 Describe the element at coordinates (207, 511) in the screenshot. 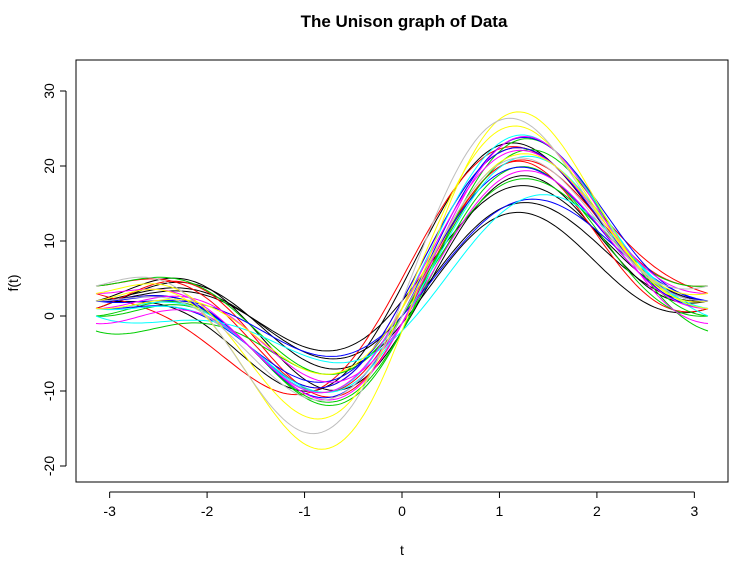

I see `x-tick-label: -2` at that location.